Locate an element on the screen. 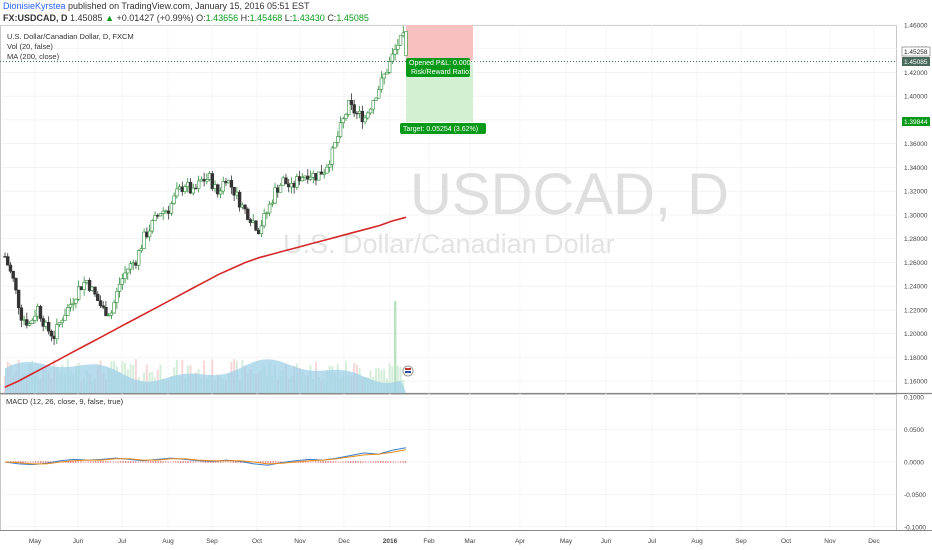  time-tick-label: Feb is located at coordinates (429, 541).